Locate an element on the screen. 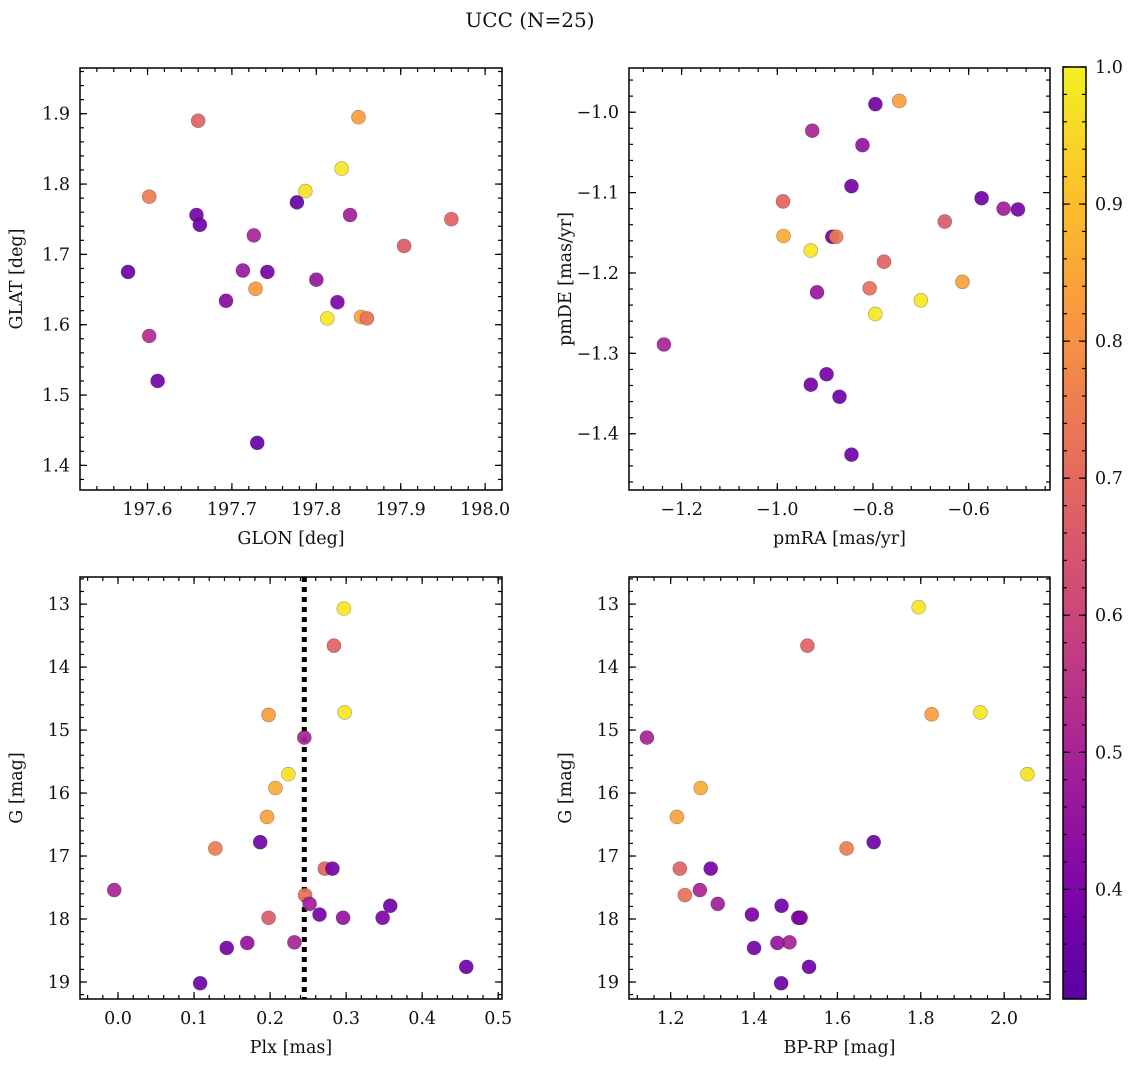 This screenshot has width=1136, height=1067. x-tick-label: 1.4 is located at coordinates (754, 1019).